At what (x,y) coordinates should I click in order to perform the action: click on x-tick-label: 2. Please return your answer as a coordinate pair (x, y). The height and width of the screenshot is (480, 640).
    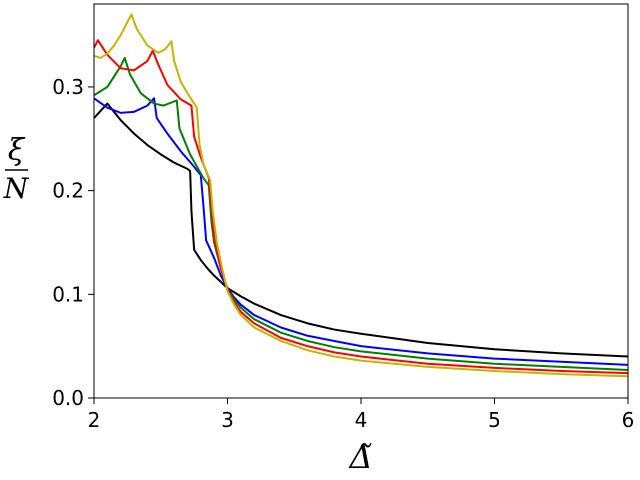
    Looking at the image, I should click on (94, 420).